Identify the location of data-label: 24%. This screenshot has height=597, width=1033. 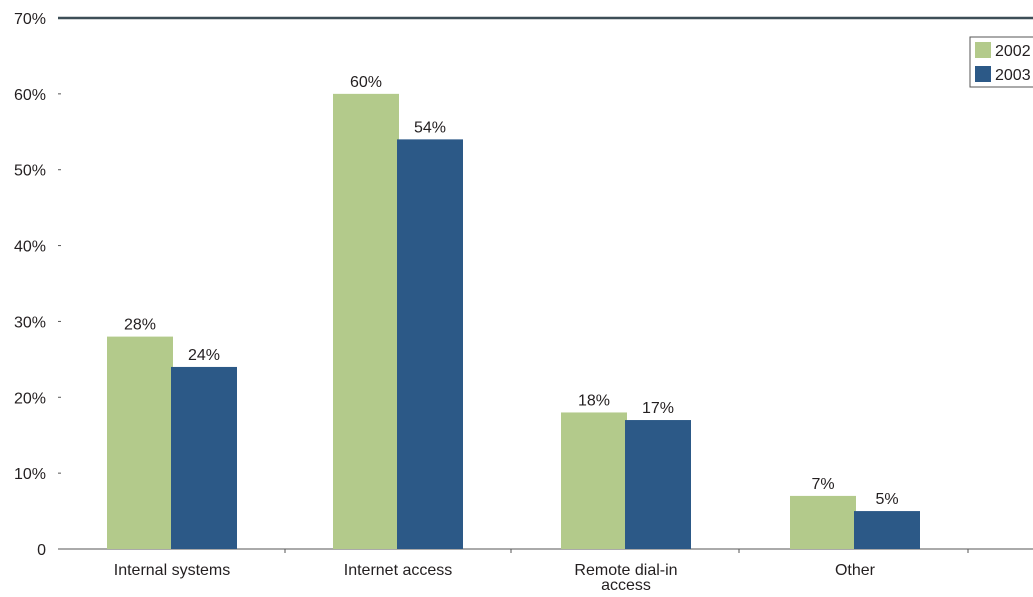
(204, 355).